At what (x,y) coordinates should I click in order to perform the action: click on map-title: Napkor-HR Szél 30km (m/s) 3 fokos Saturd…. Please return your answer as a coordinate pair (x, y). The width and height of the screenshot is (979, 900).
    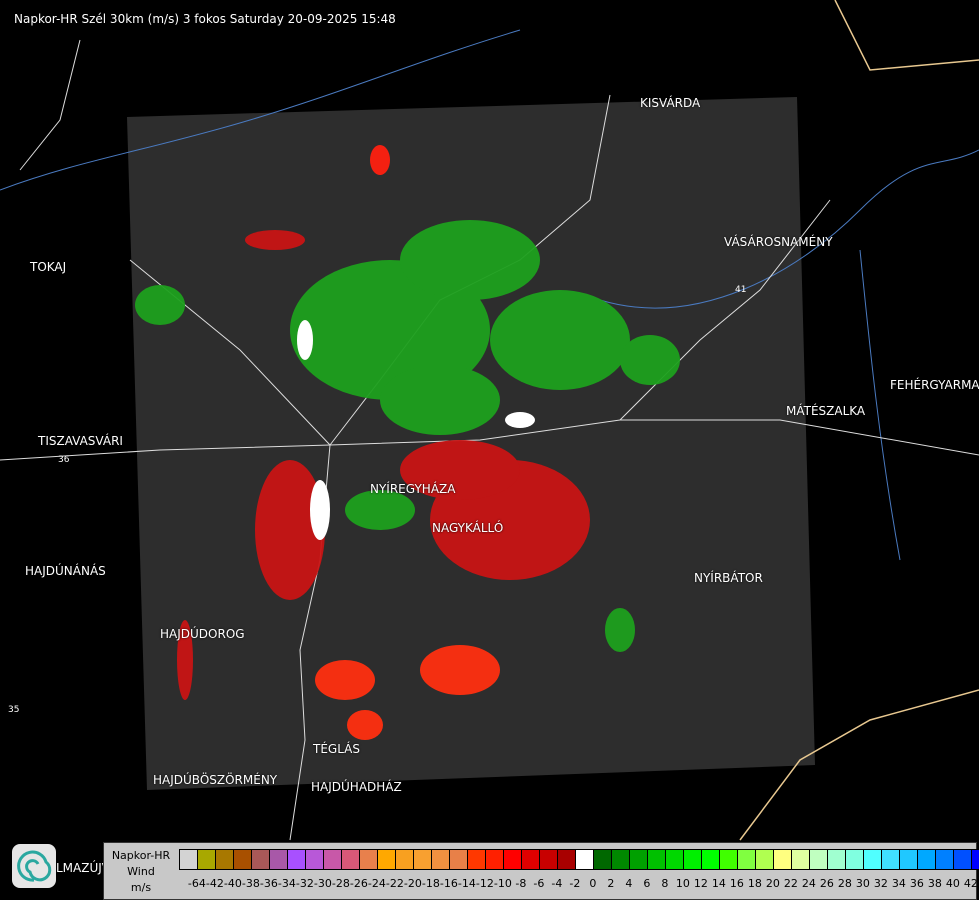
    Looking at the image, I should click on (205, 19).